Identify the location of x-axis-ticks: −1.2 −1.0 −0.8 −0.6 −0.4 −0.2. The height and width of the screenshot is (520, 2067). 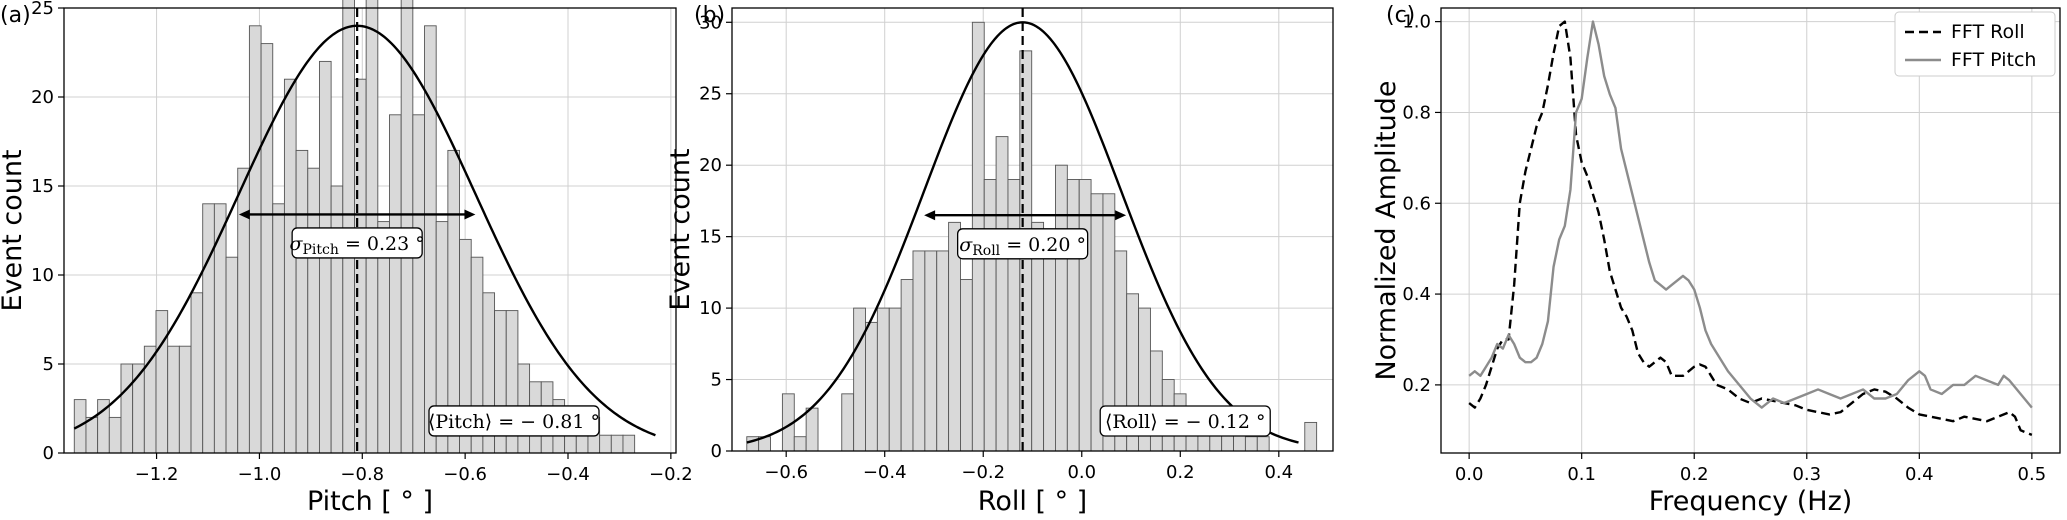
(414, 469).